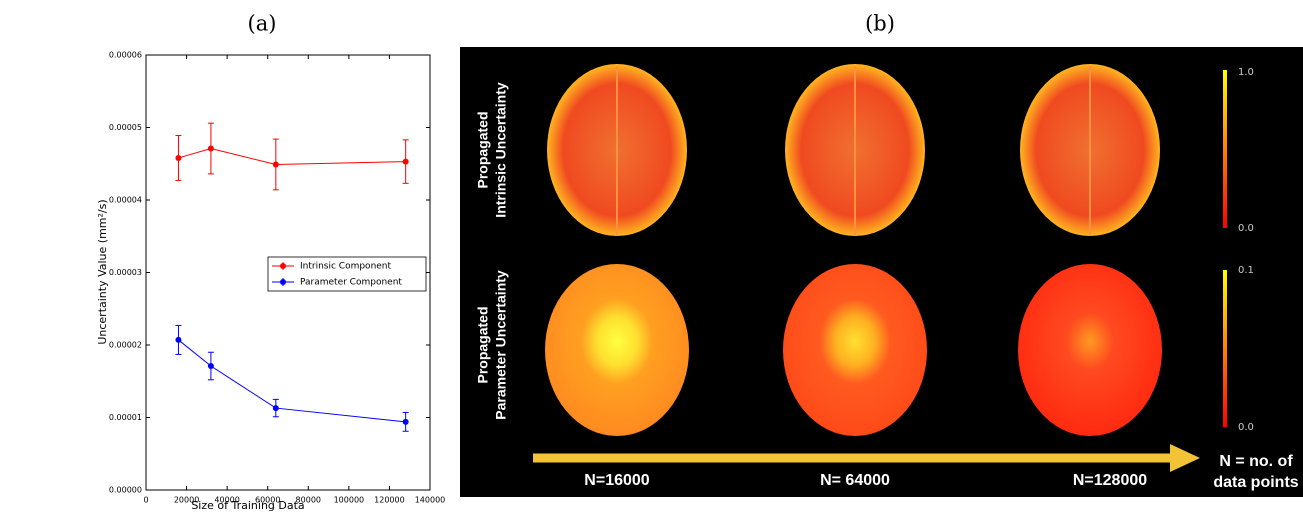 The image size is (1303, 519). Describe the element at coordinates (430, 500) in the screenshot. I see `x-tick-label: 140000` at that location.